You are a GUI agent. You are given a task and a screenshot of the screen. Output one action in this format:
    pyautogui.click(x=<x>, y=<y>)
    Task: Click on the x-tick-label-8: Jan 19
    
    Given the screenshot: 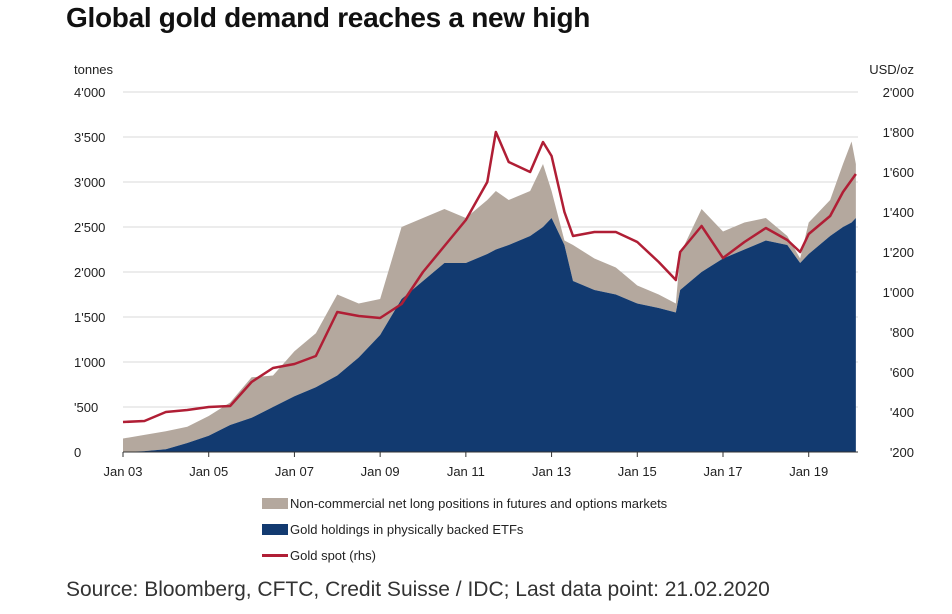 What is the action you would take?
    pyautogui.click(x=808, y=471)
    